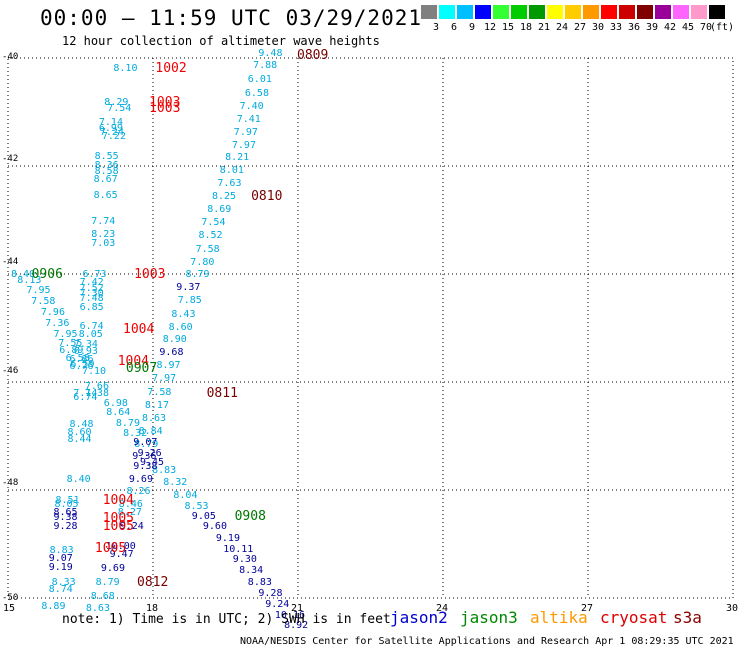  What do you see at coordinates (237, 158) in the screenshot?
I see `wave-height-label: 8.21` at bounding box center [237, 158].